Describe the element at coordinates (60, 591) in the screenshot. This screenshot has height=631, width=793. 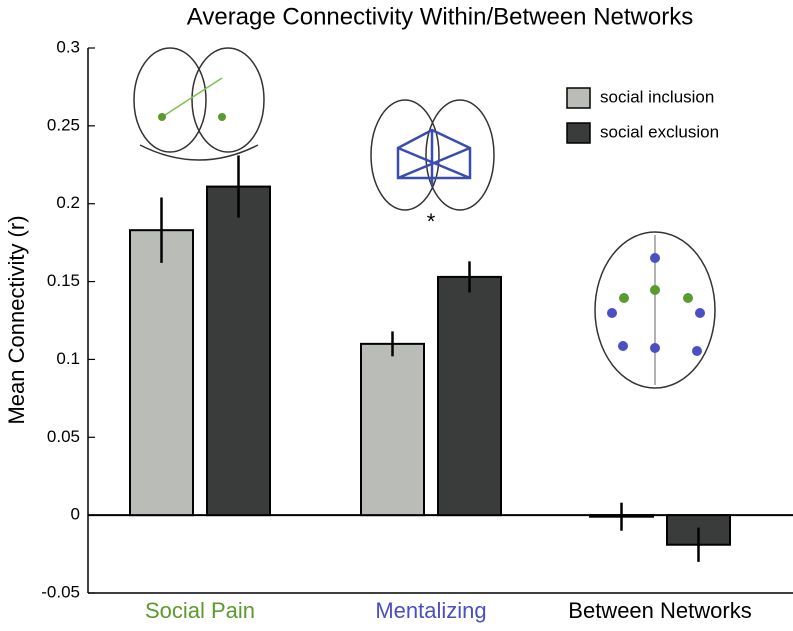
I see `y-tick-label: -0.05` at that location.